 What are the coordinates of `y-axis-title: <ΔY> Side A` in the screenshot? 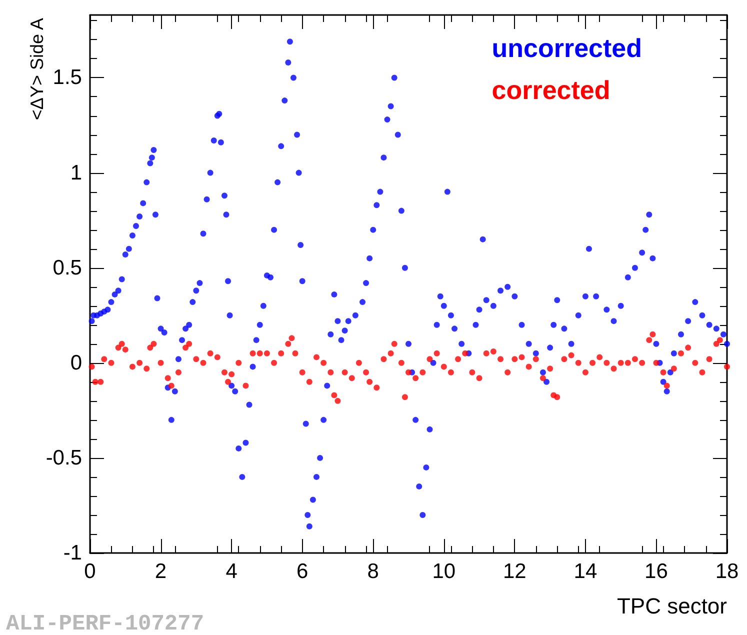 It's located at (37, 69).